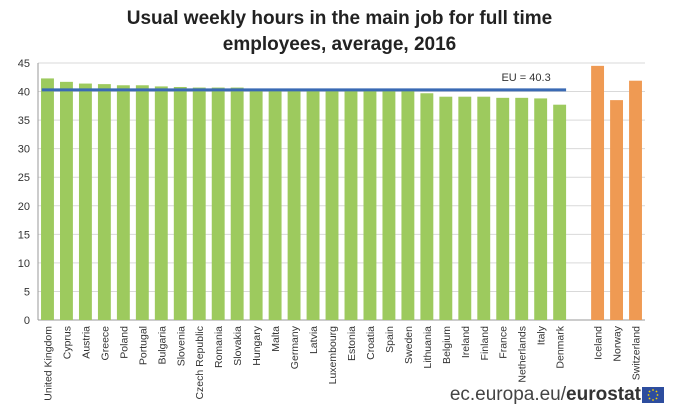  What do you see at coordinates (465, 208) in the screenshot?
I see `bar-ireland` at bounding box center [465, 208].